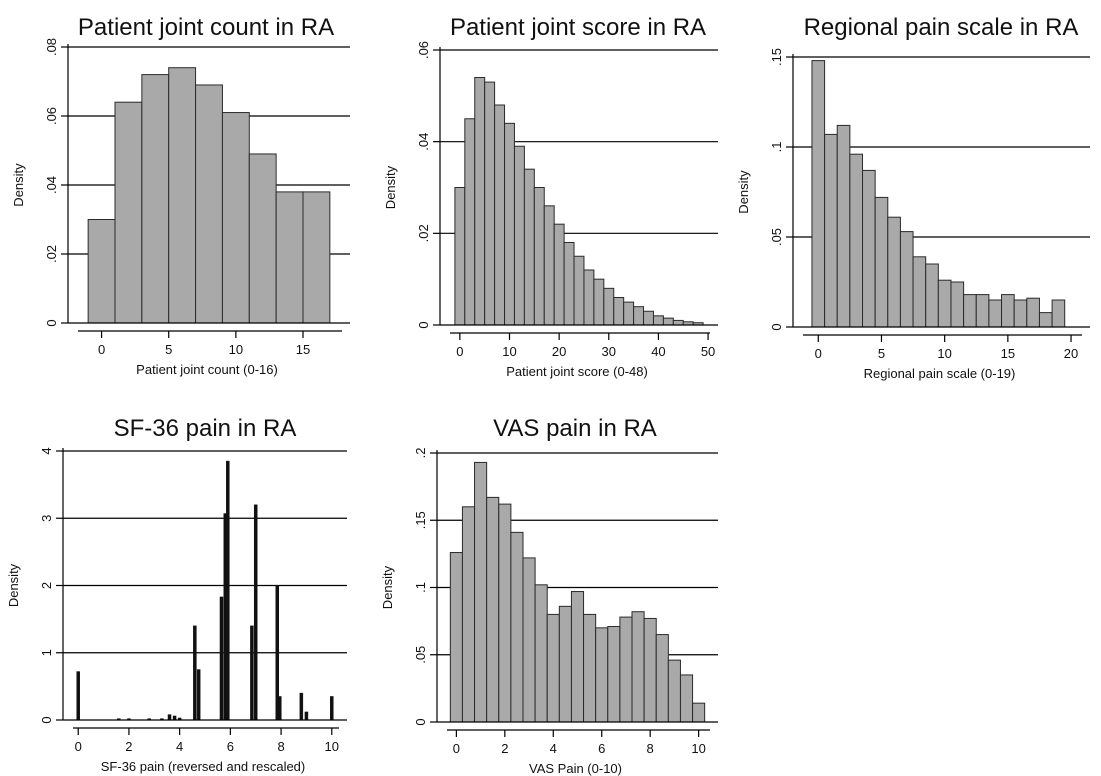  What do you see at coordinates (423, 142) in the screenshot?
I see `y-tick-label: .04` at bounding box center [423, 142].